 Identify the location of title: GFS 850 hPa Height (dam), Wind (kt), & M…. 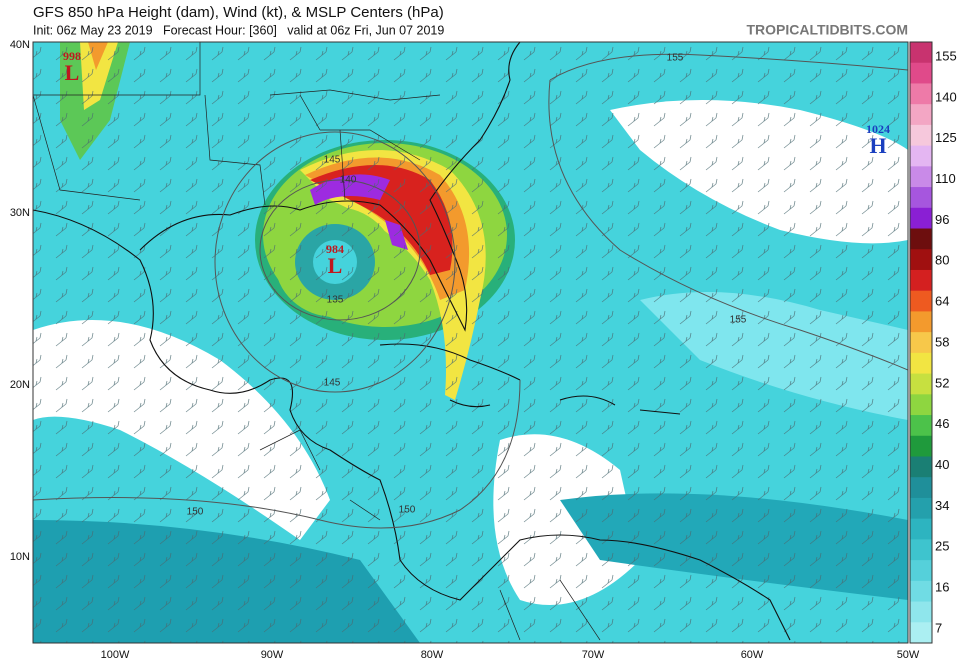
(238, 12).